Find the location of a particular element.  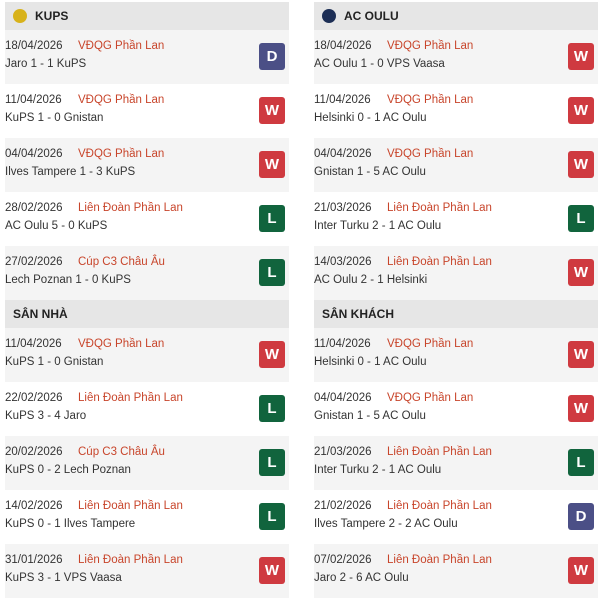

section-header: SÂN NHÀ is located at coordinates (147, 314).